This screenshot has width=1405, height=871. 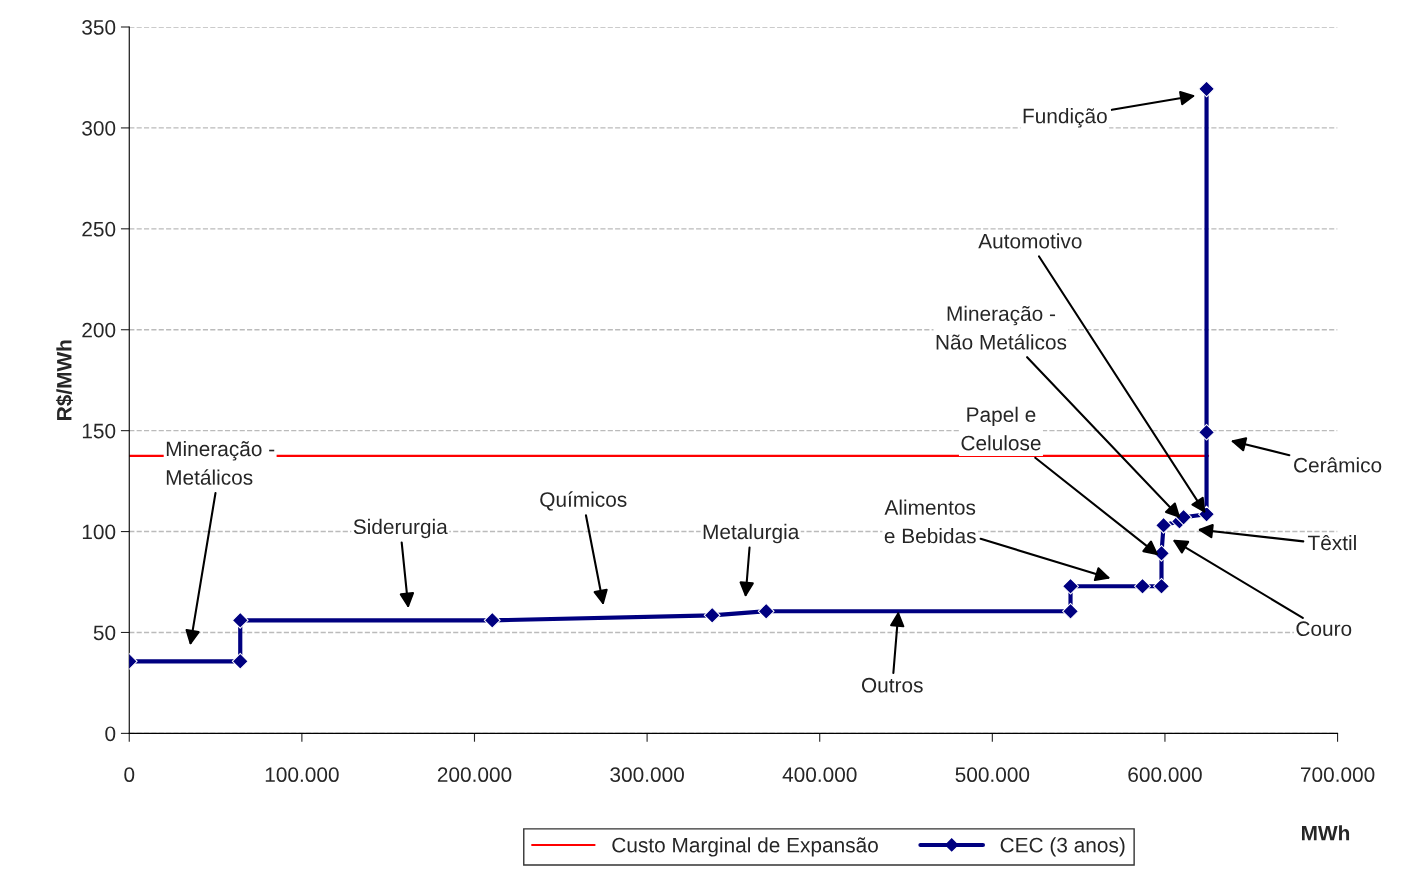 What do you see at coordinates (99, 27) in the screenshot?
I see `y-tick-label: 350` at bounding box center [99, 27].